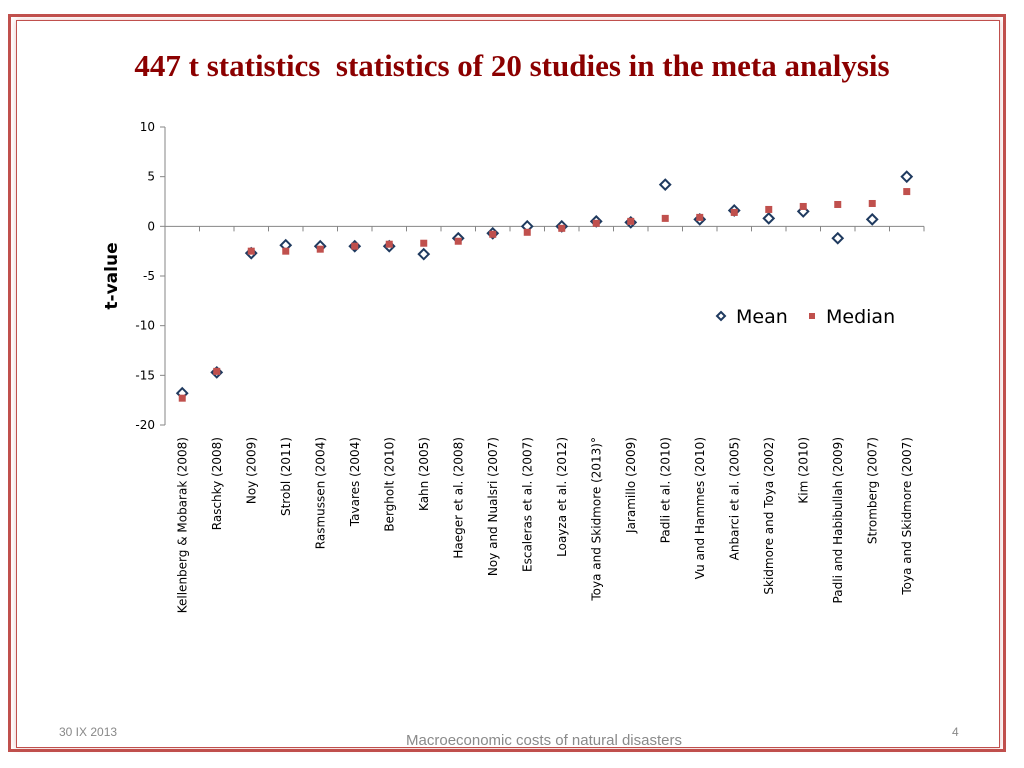 The image size is (1024, 768). Describe the element at coordinates (424, 474) in the screenshot. I see `x-tick-label: Kahn (2005)` at that location.